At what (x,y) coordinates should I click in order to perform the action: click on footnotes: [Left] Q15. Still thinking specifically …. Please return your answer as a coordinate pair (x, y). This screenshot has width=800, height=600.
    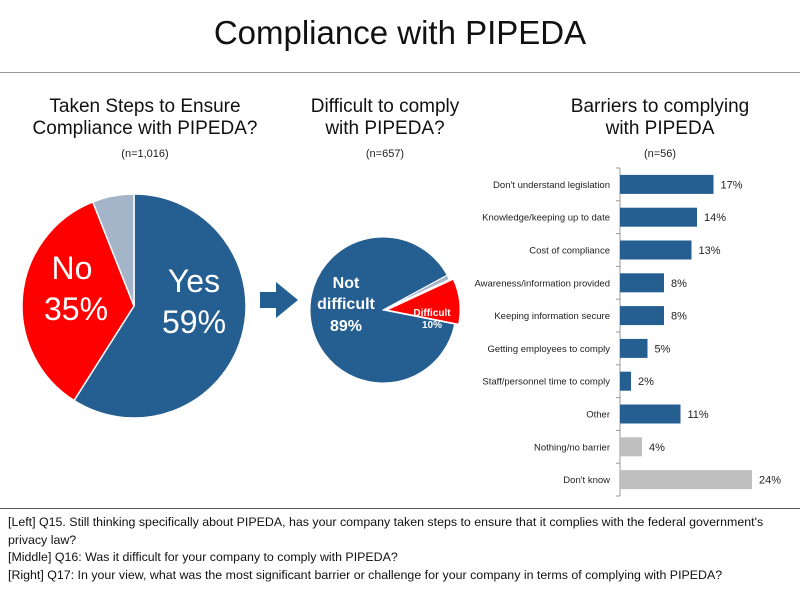
    Looking at the image, I should click on (400, 549).